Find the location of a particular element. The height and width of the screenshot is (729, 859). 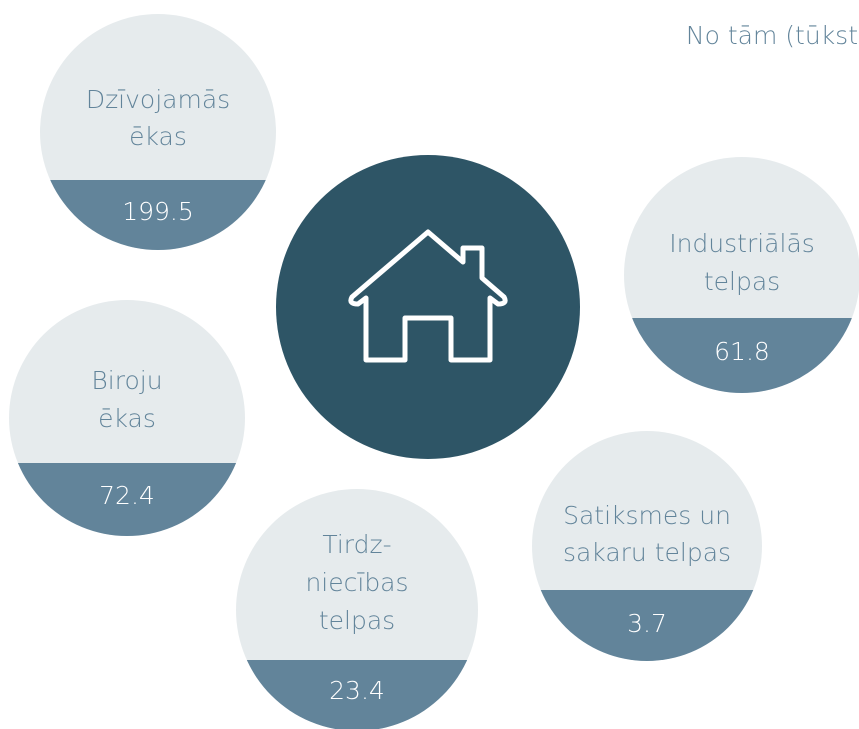

item: Tirdz-niecības telpas 23.4 is located at coordinates (357, 609).